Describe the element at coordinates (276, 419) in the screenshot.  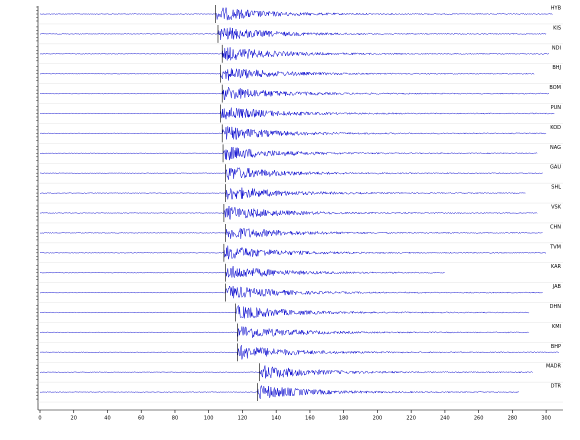
I see `x-tick-label: 140` at that location.